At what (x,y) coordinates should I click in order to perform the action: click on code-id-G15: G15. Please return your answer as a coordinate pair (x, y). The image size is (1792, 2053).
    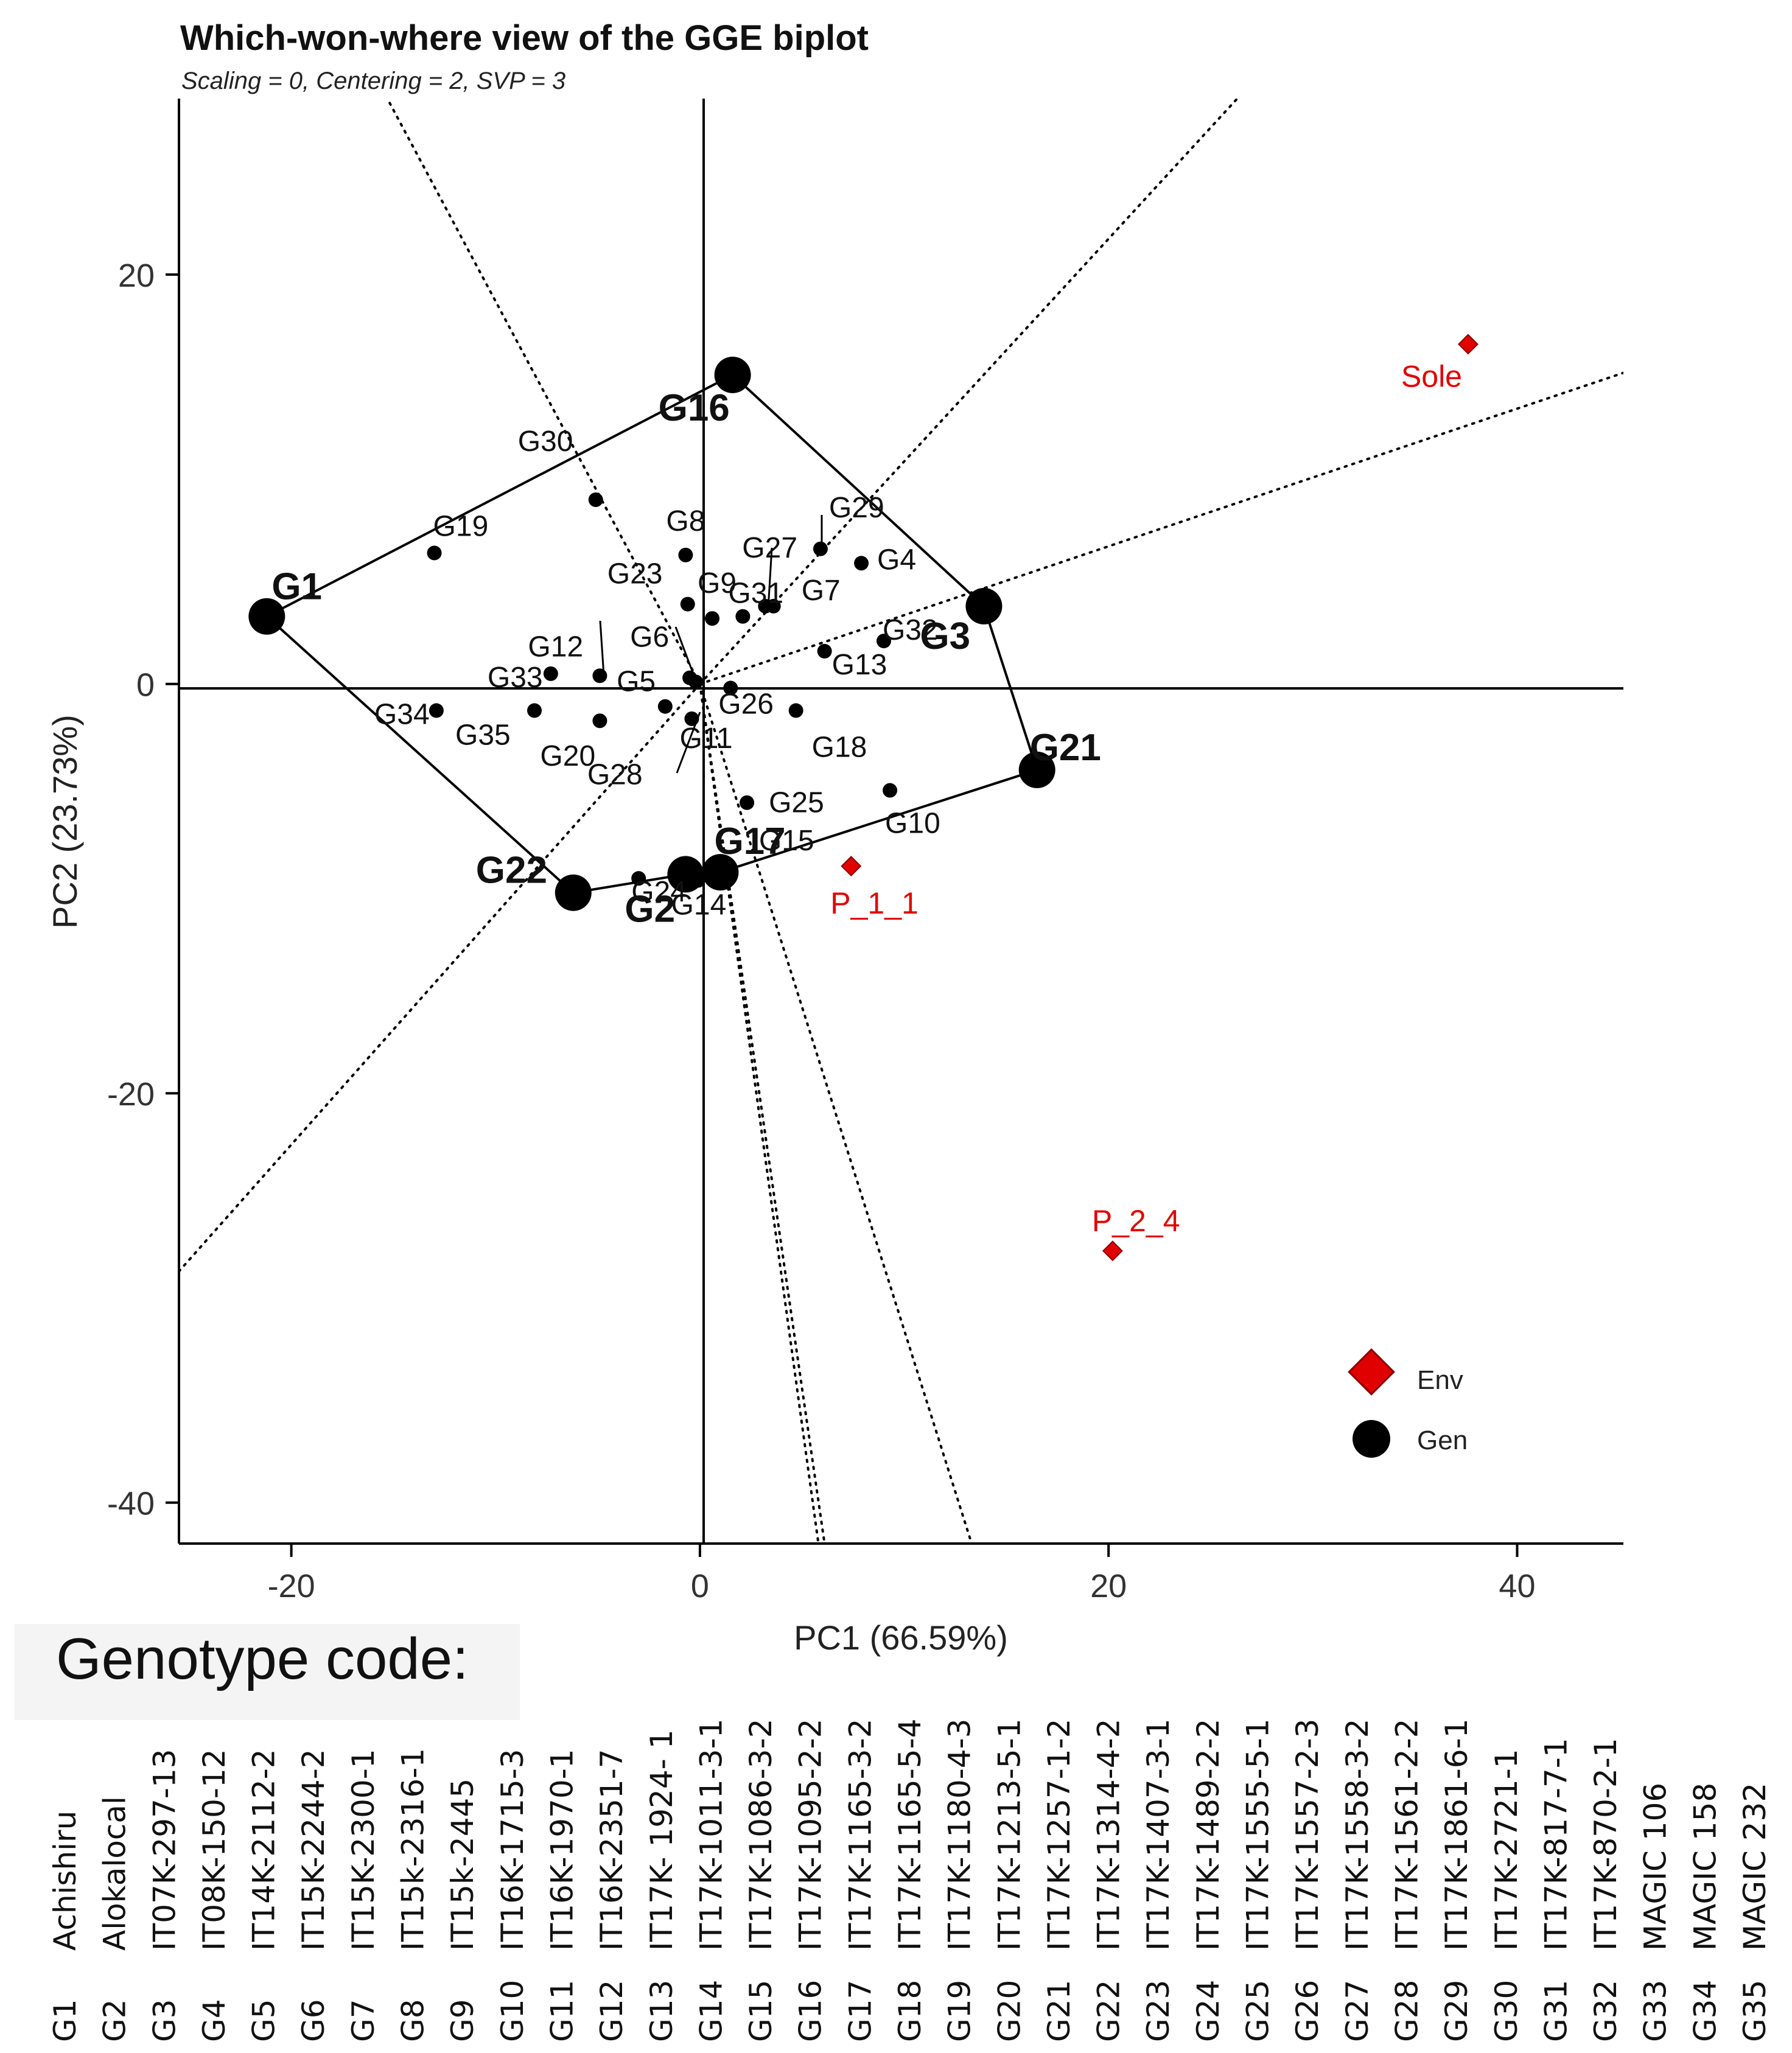
    Looking at the image, I should click on (761, 2011).